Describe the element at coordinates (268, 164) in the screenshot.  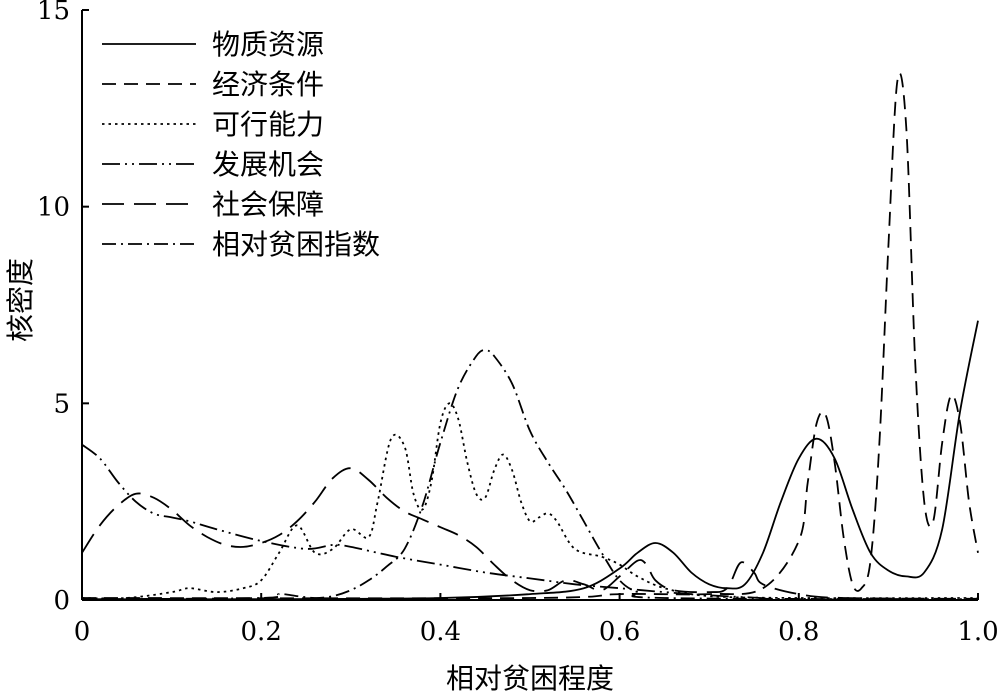
I see `legend-label-3: 发展机会` at that location.